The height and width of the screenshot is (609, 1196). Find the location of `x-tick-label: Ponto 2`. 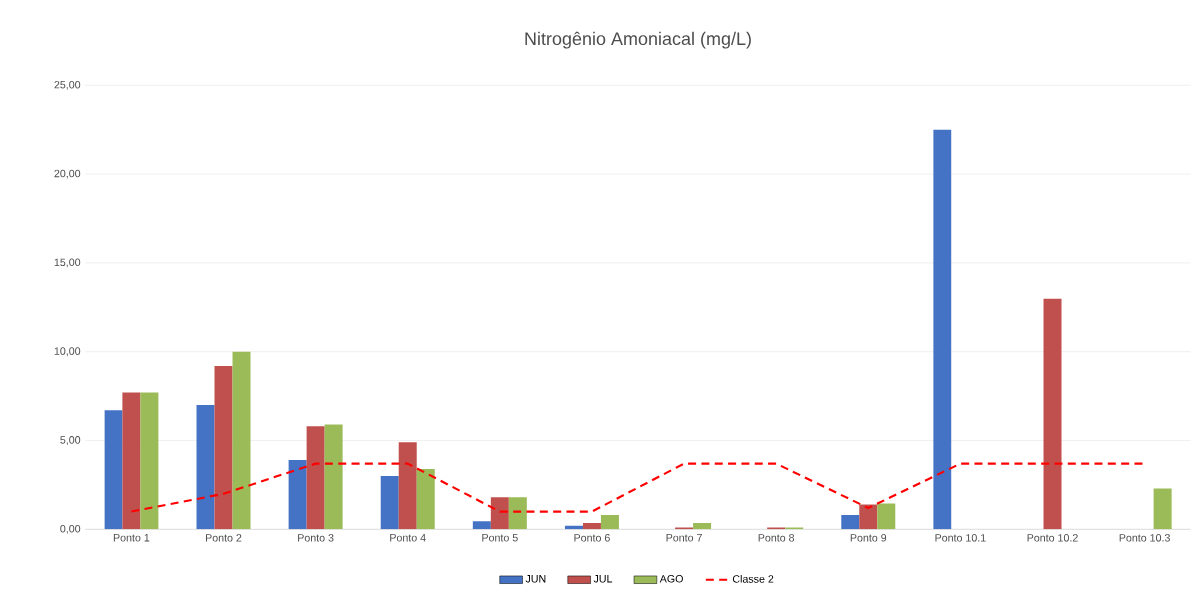

x-tick-label: Ponto 2 is located at coordinates (223, 537).